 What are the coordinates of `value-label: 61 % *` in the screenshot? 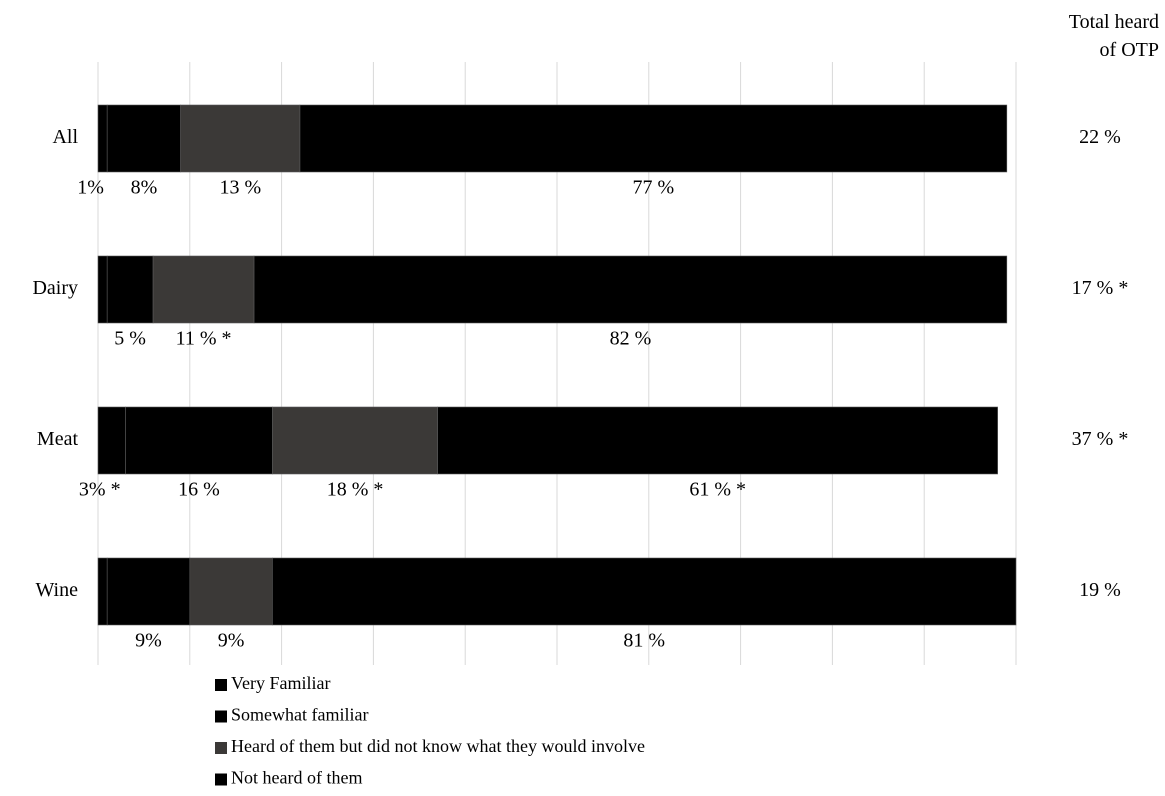 It's located at (717, 490).